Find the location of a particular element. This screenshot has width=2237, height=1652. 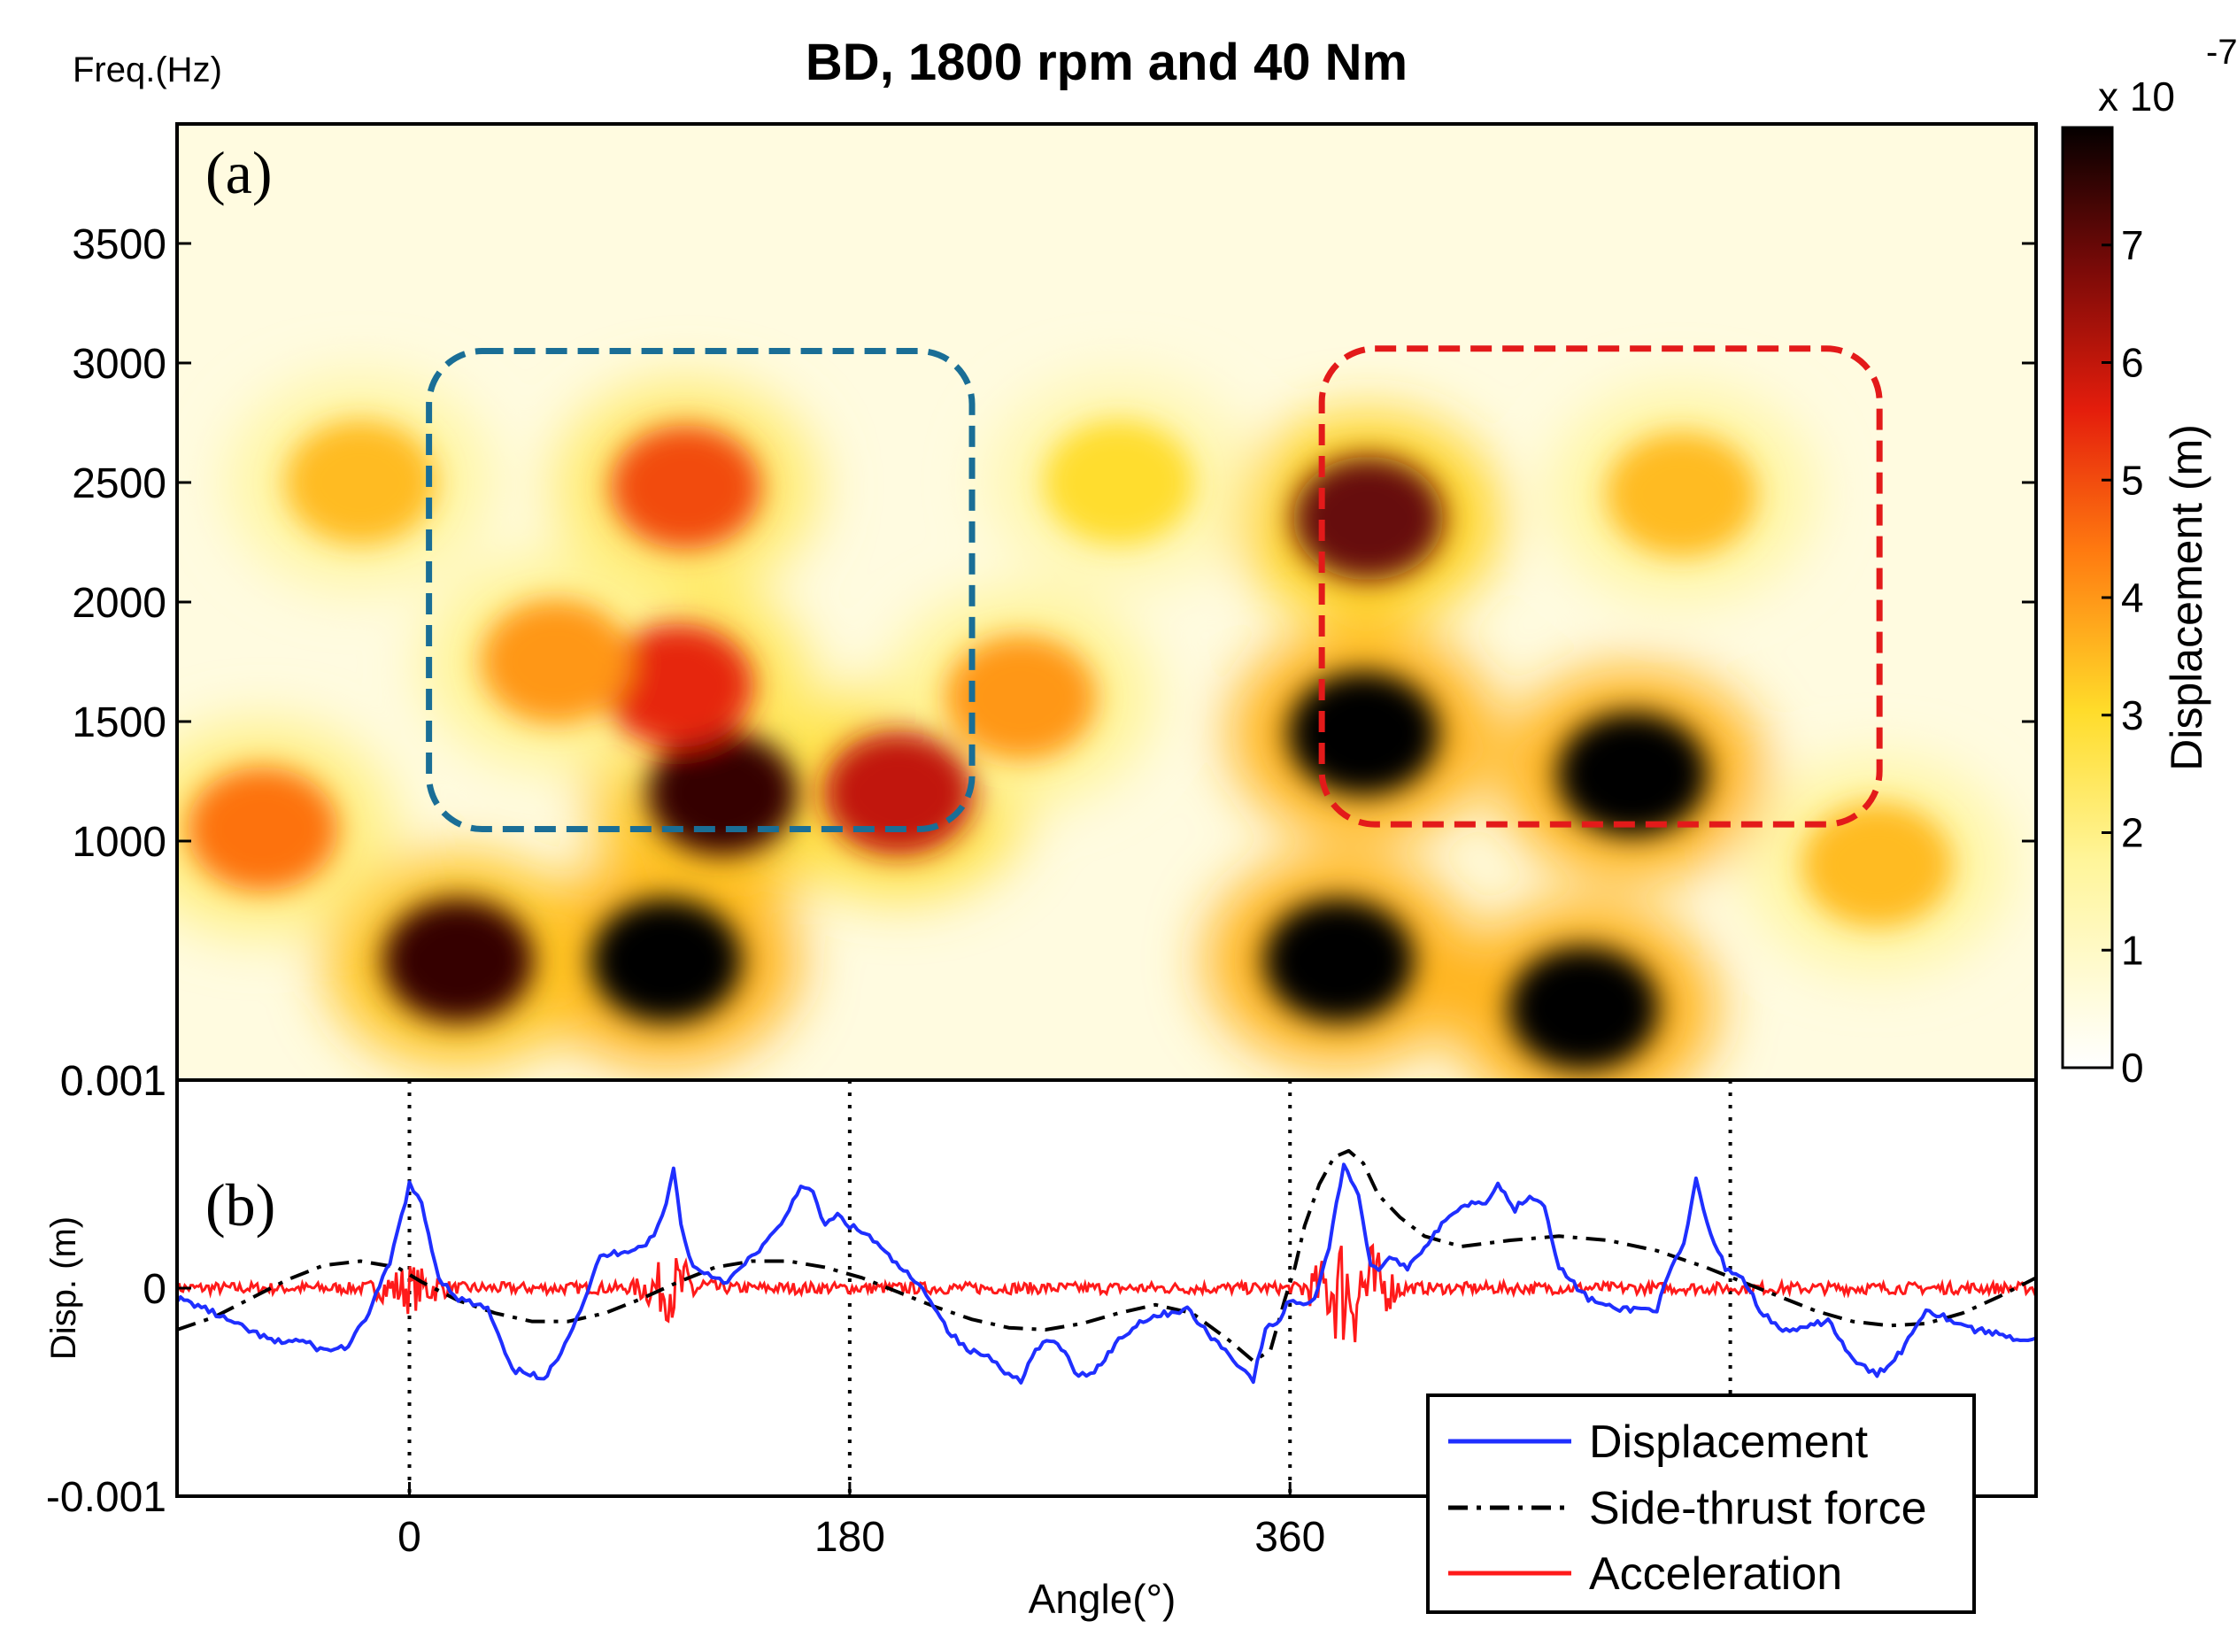

a-ytick-label-6: 3500 is located at coordinates (119, 244).